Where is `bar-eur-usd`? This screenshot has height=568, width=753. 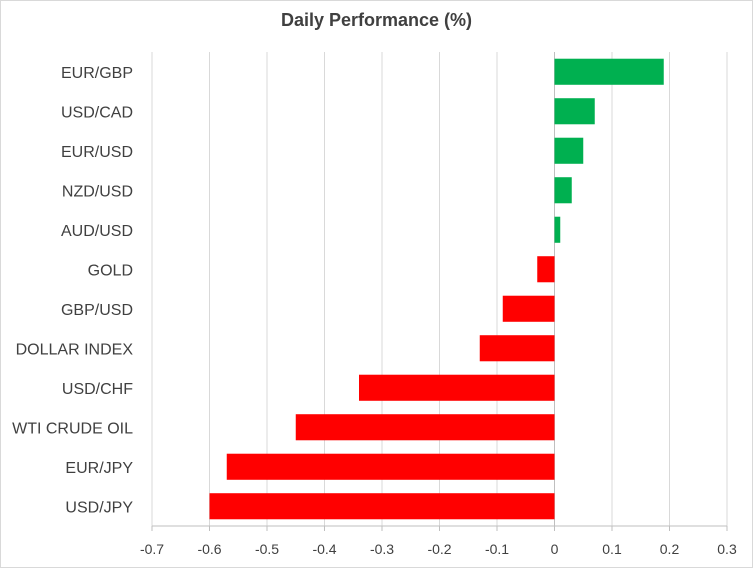 bar-eur-usd is located at coordinates (569, 150).